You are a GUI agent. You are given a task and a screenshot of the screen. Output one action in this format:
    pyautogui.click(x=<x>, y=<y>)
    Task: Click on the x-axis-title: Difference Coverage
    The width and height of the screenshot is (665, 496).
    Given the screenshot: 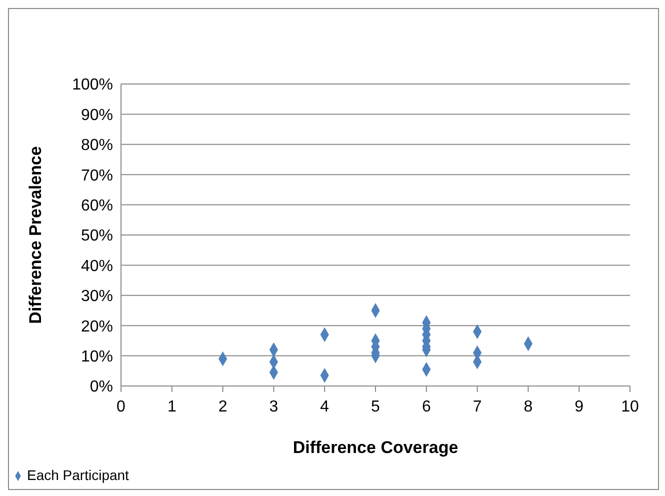 What is the action you would take?
    pyautogui.click(x=375, y=447)
    